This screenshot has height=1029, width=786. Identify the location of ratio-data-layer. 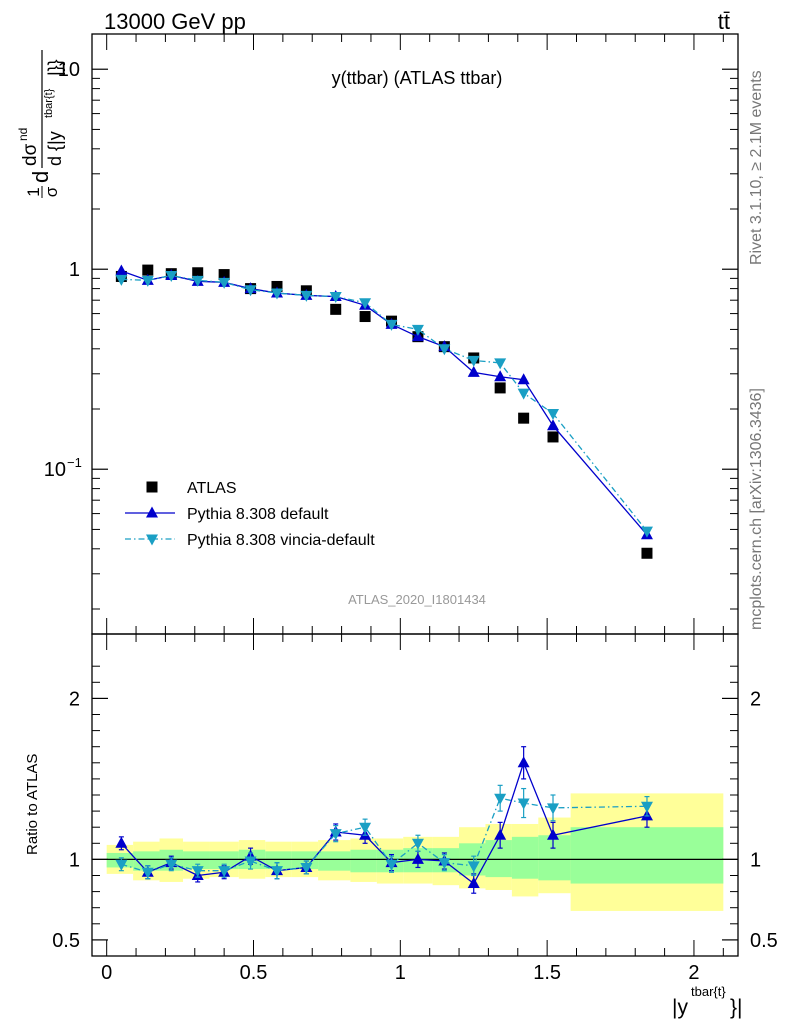
(384, 820).